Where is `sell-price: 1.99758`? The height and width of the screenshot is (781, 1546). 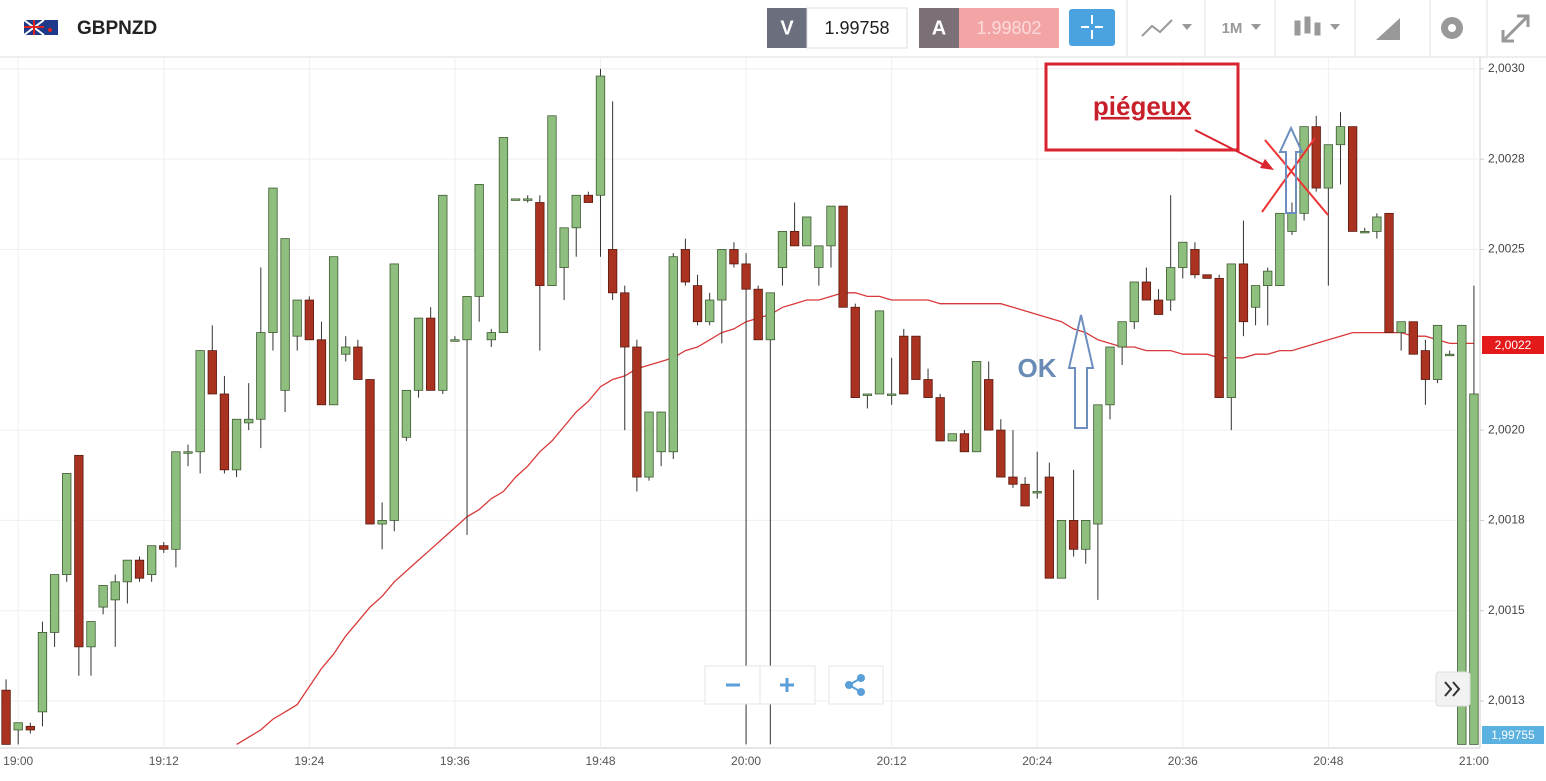
sell-price: 1.99758 is located at coordinates (856, 28).